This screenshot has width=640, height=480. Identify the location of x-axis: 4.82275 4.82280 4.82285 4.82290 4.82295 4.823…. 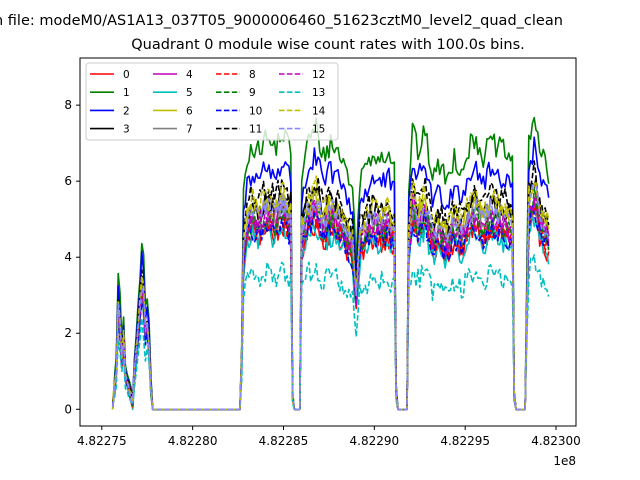
(329, 437).